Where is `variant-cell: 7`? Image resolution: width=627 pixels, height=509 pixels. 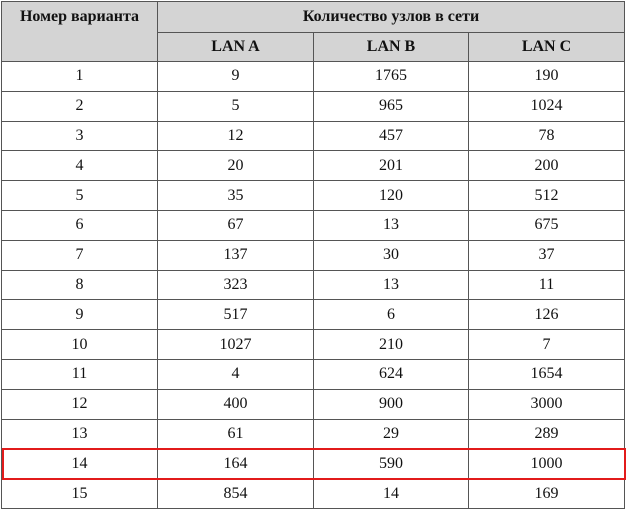 variant-cell: 7 is located at coordinates (79, 255).